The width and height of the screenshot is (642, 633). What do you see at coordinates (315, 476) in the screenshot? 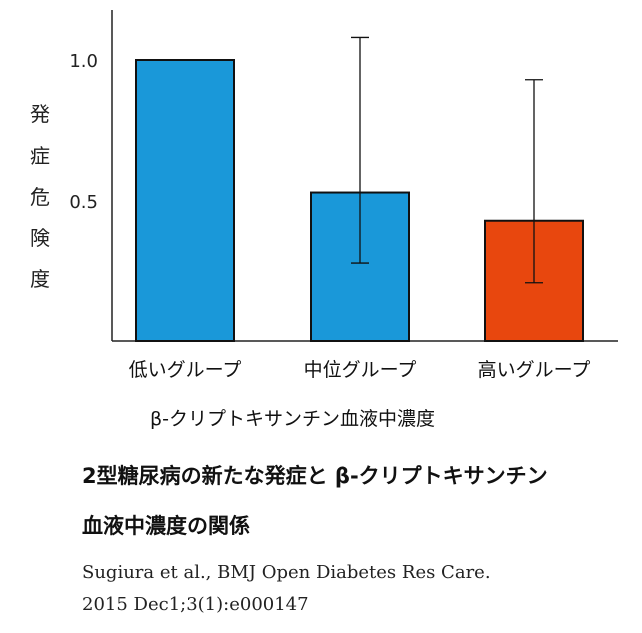
I see `caption-line-1: 2型糖尿病の新たな発症と β-クリプトキサンチン` at bounding box center [315, 476].